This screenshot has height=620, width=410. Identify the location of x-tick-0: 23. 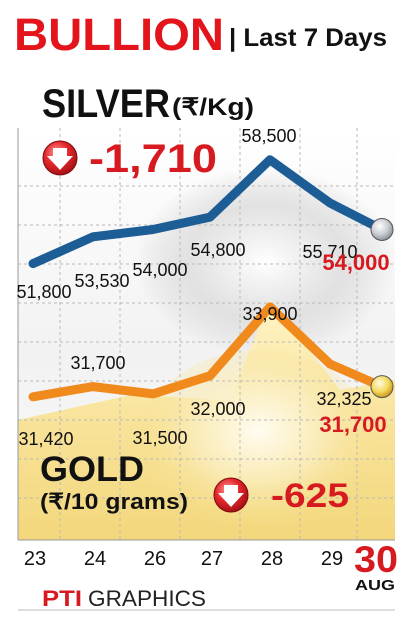
(35, 559).